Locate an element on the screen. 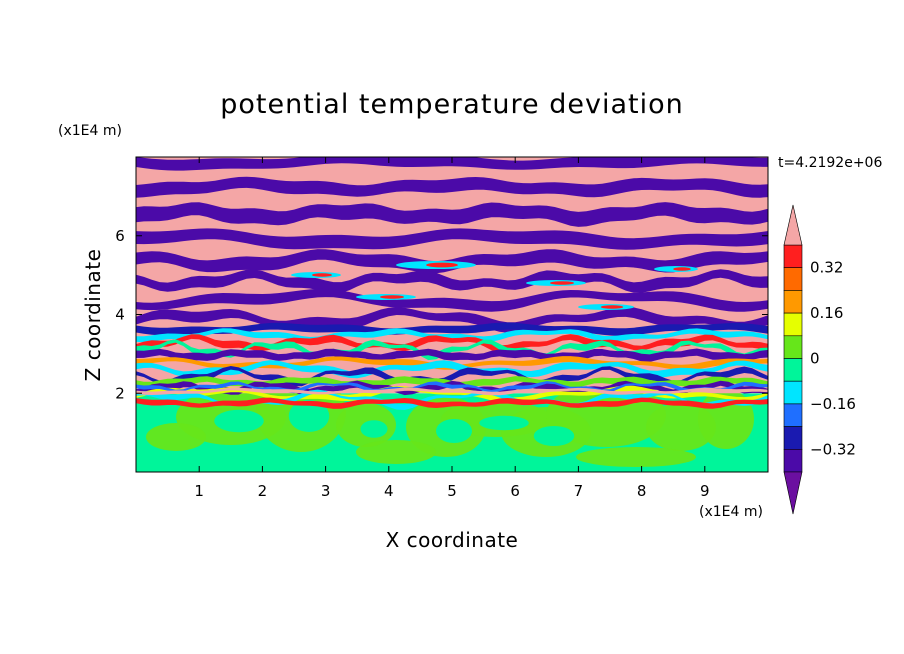 This screenshot has height=654, width=904. y-tick-label: 4 is located at coordinates (120, 315).